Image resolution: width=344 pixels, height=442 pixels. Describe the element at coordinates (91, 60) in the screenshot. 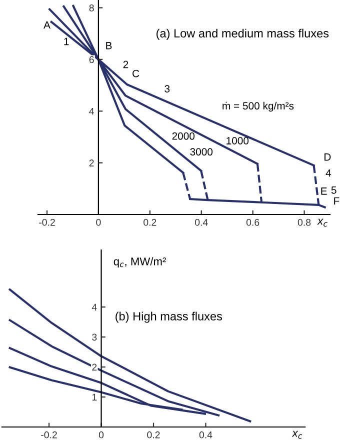

I see `y-tick-label: 6` at that location.